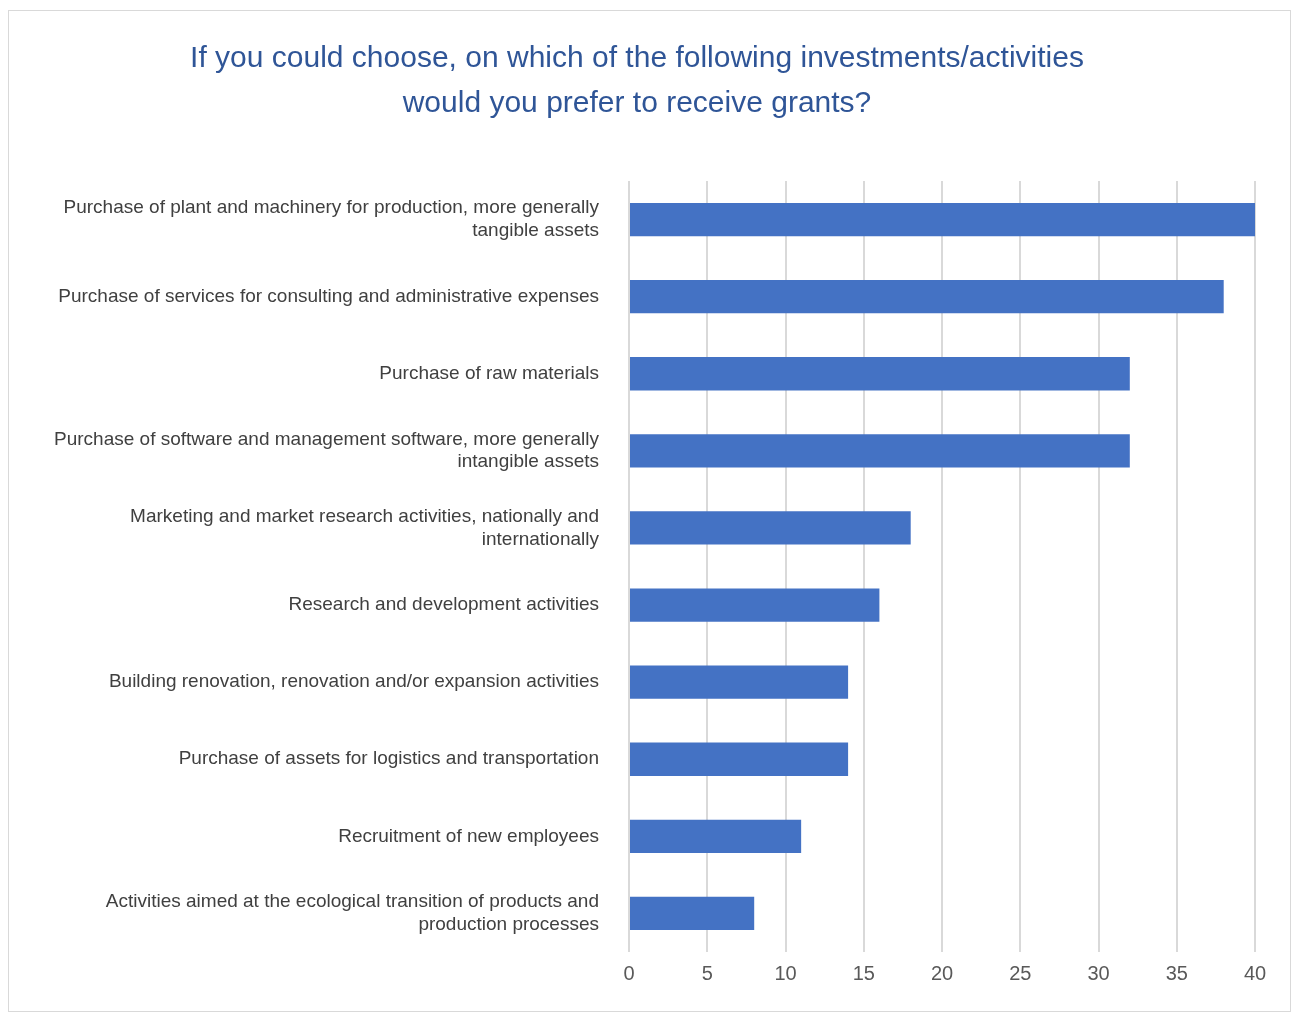  Describe the element at coordinates (863, 972) in the screenshot. I see `x-tick-label: 15` at that location.